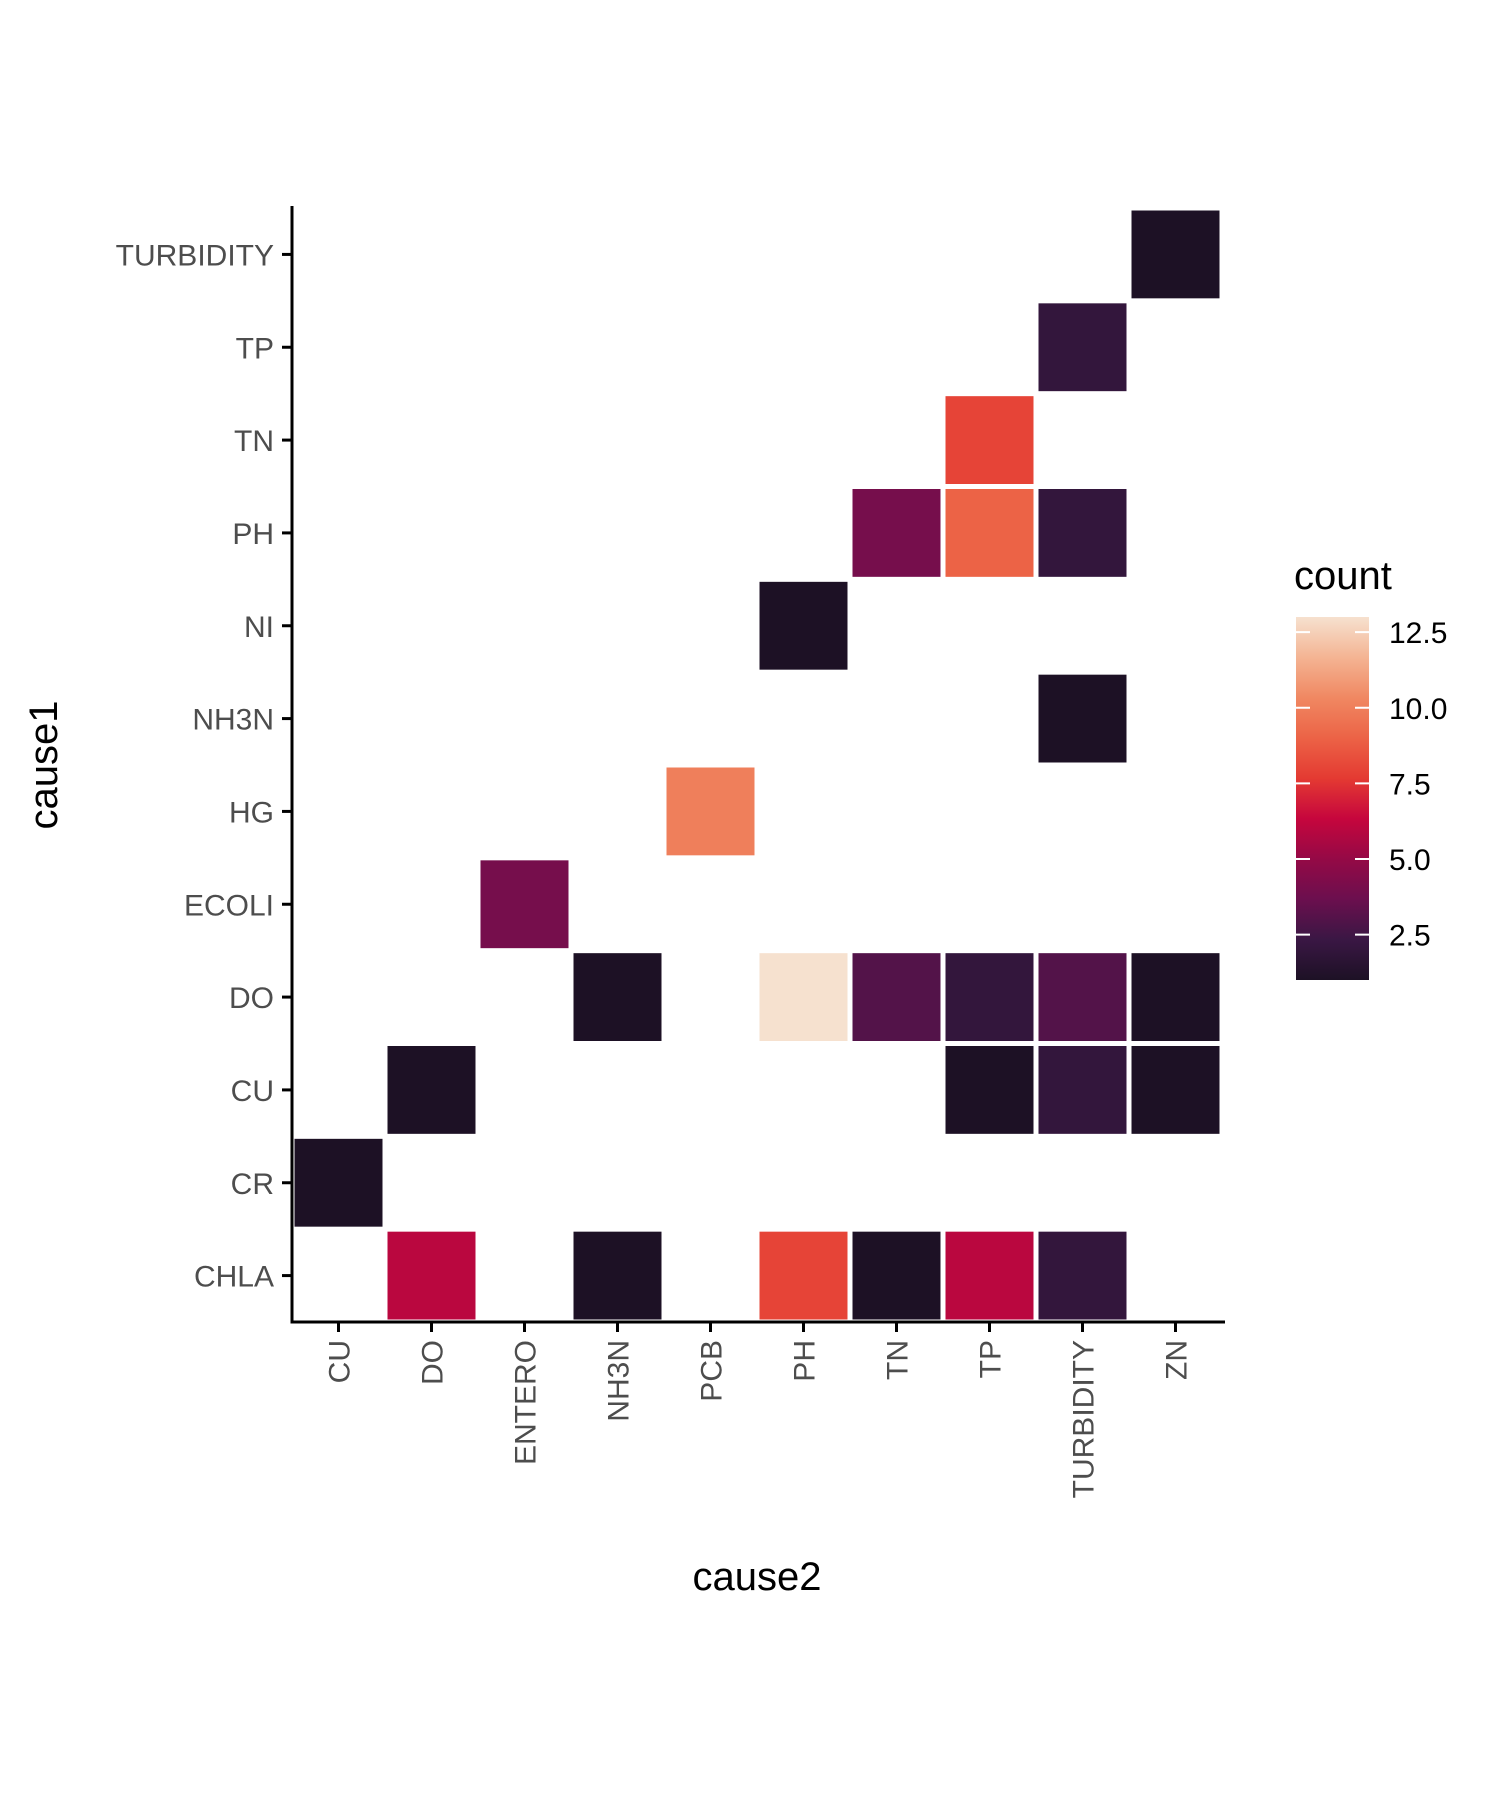 The height and width of the screenshot is (1800, 1500). I want to click on cell-do-tp, so click(989, 997).